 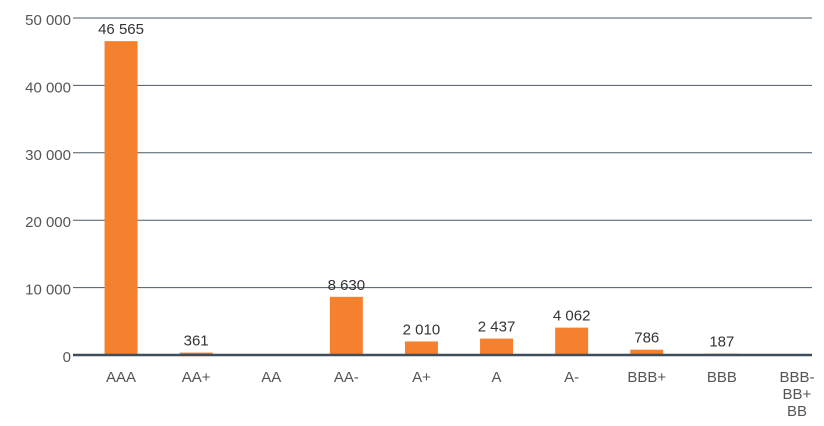 What do you see at coordinates (121, 377) in the screenshot?
I see `x-tick-label: AAA` at bounding box center [121, 377].